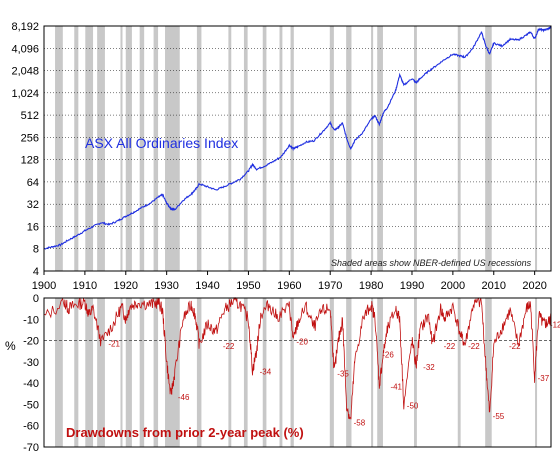 Image resolution: width=560 pixels, height=459 pixels. I want to click on x-tick-label: 1960, so click(289, 286).